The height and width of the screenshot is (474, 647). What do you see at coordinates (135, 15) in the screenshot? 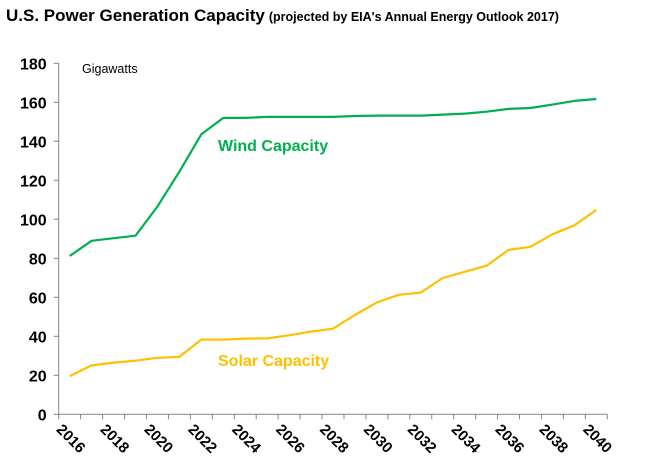
I see `title-main: U.S. Power Generation Capacity` at bounding box center [135, 15].